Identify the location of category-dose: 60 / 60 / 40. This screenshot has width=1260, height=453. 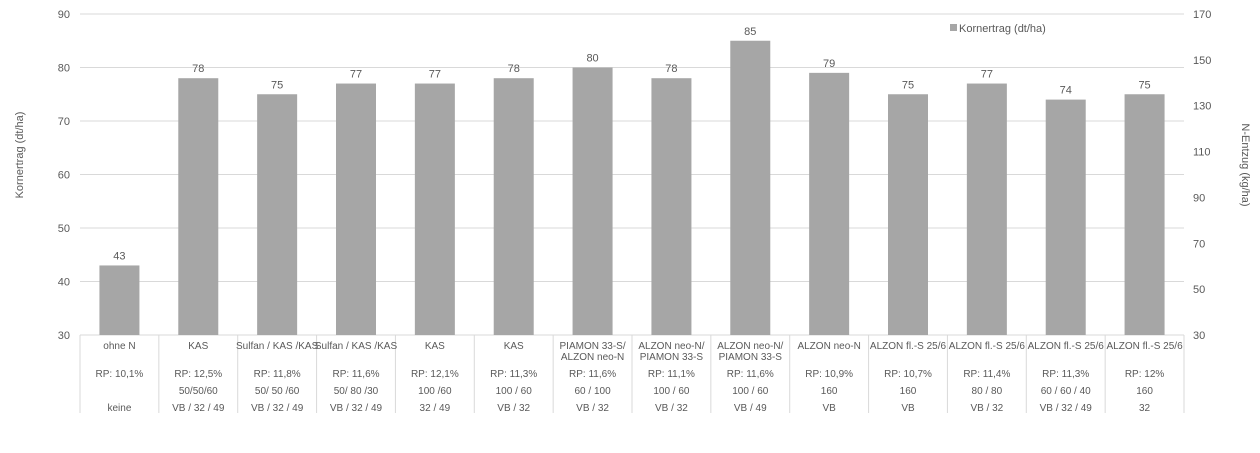
(1066, 391).